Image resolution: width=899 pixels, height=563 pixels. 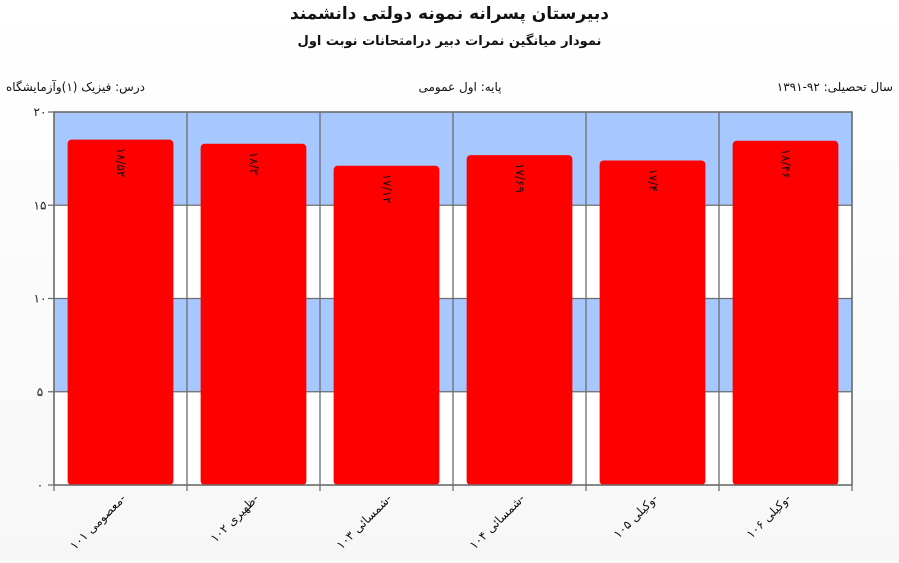 I want to click on y-tick-label: ۵, so click(x=40, y=392).